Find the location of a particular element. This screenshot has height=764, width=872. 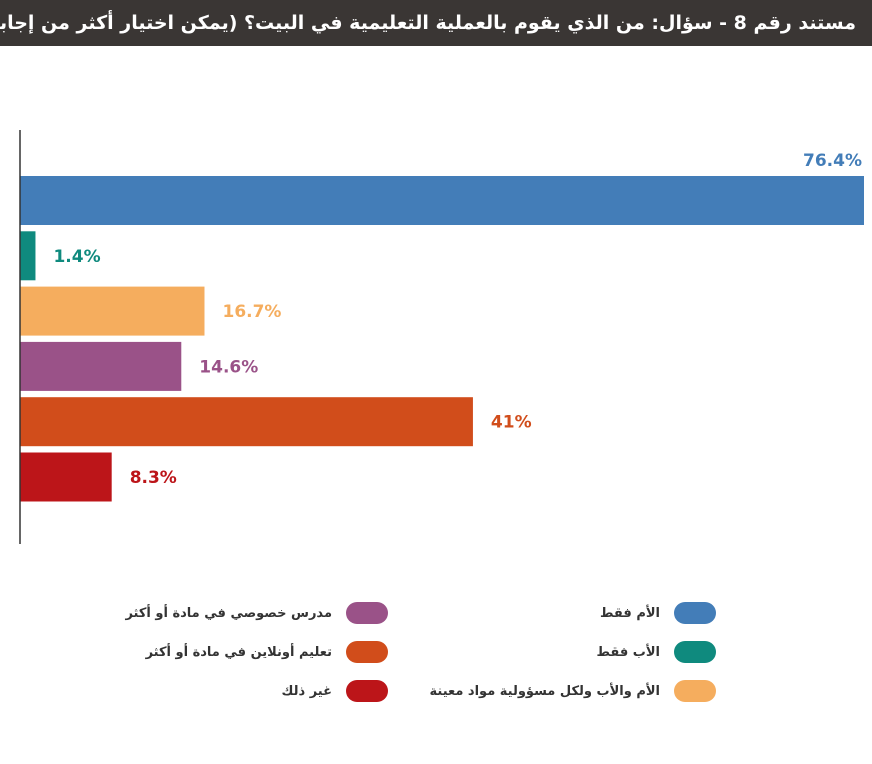

legend-label: تعليم أونلاين في مادة أو أكثر is located at coordinates (238, 652).